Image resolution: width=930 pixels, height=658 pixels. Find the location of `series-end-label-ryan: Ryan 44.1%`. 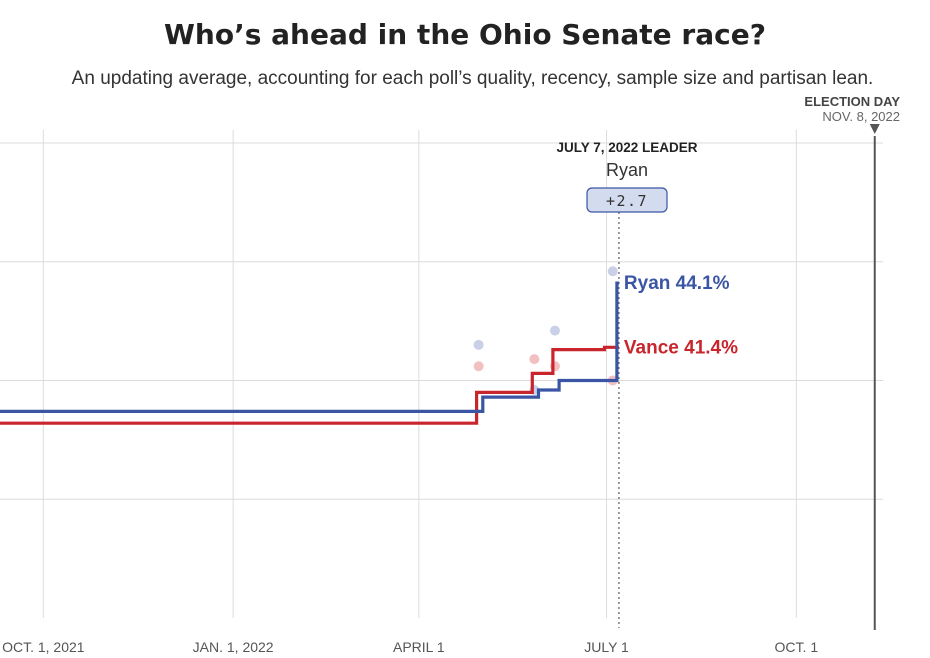

series-end-label-ryan: Ryan 44.1% is located at coordinates (677, 283).